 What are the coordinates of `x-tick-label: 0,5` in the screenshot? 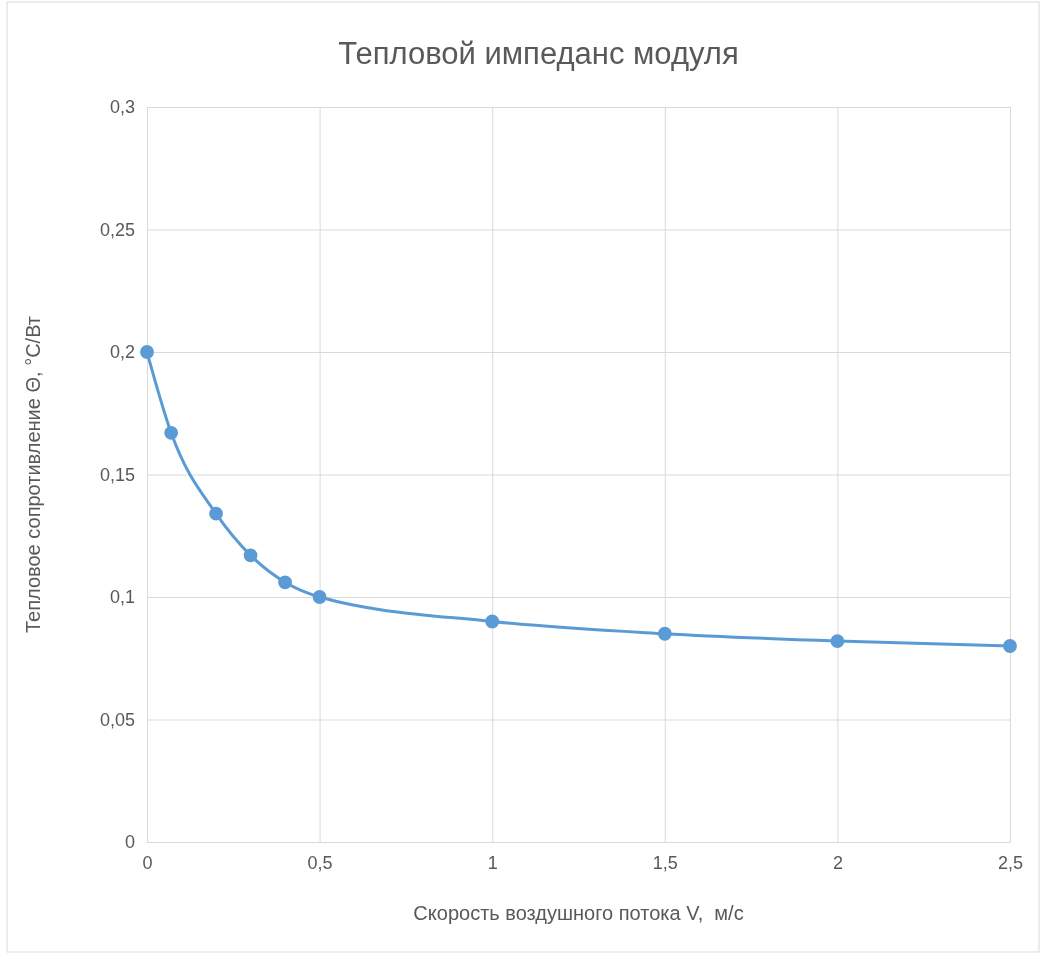 It's located at (320, 862).